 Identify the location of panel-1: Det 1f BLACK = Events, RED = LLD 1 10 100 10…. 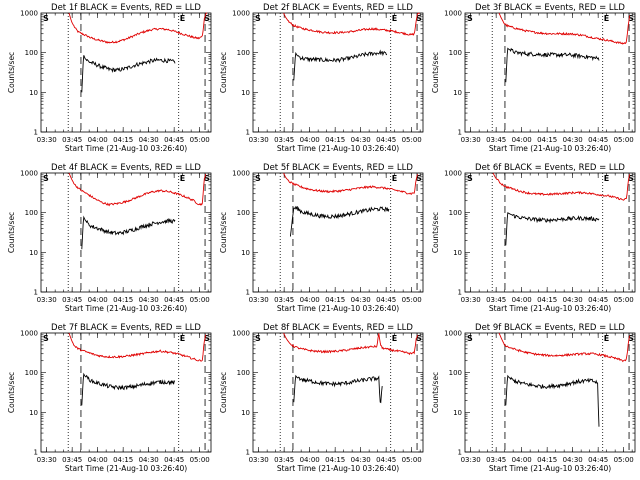
(109, 78).